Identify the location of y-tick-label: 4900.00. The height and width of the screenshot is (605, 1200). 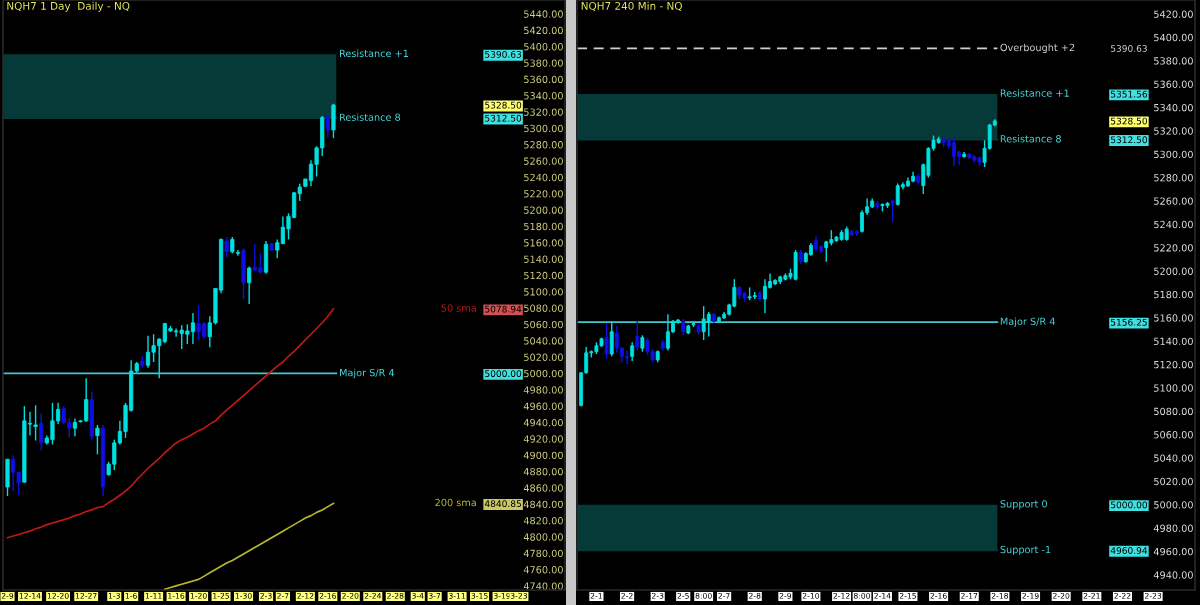
(543, 455).